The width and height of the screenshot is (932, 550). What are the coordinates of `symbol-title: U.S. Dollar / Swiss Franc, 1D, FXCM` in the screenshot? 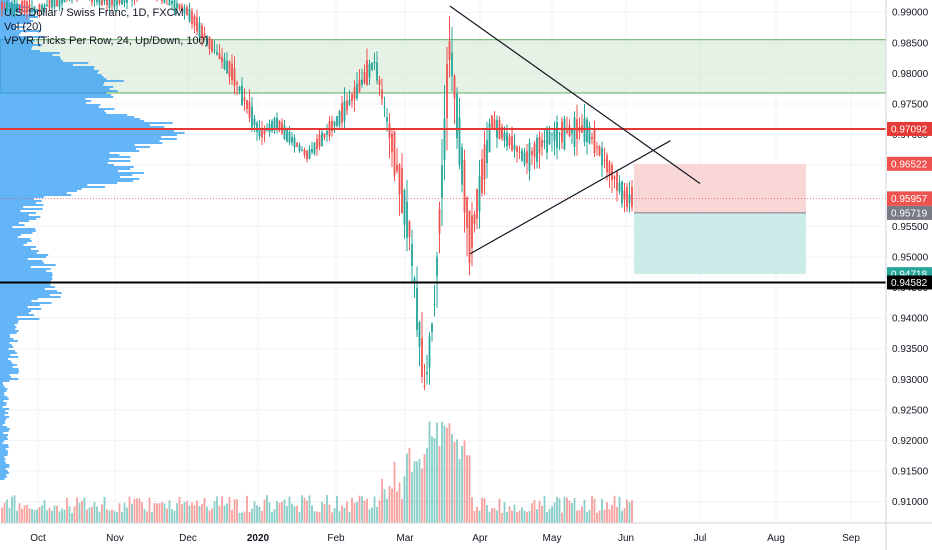 It's located at (94, 13).